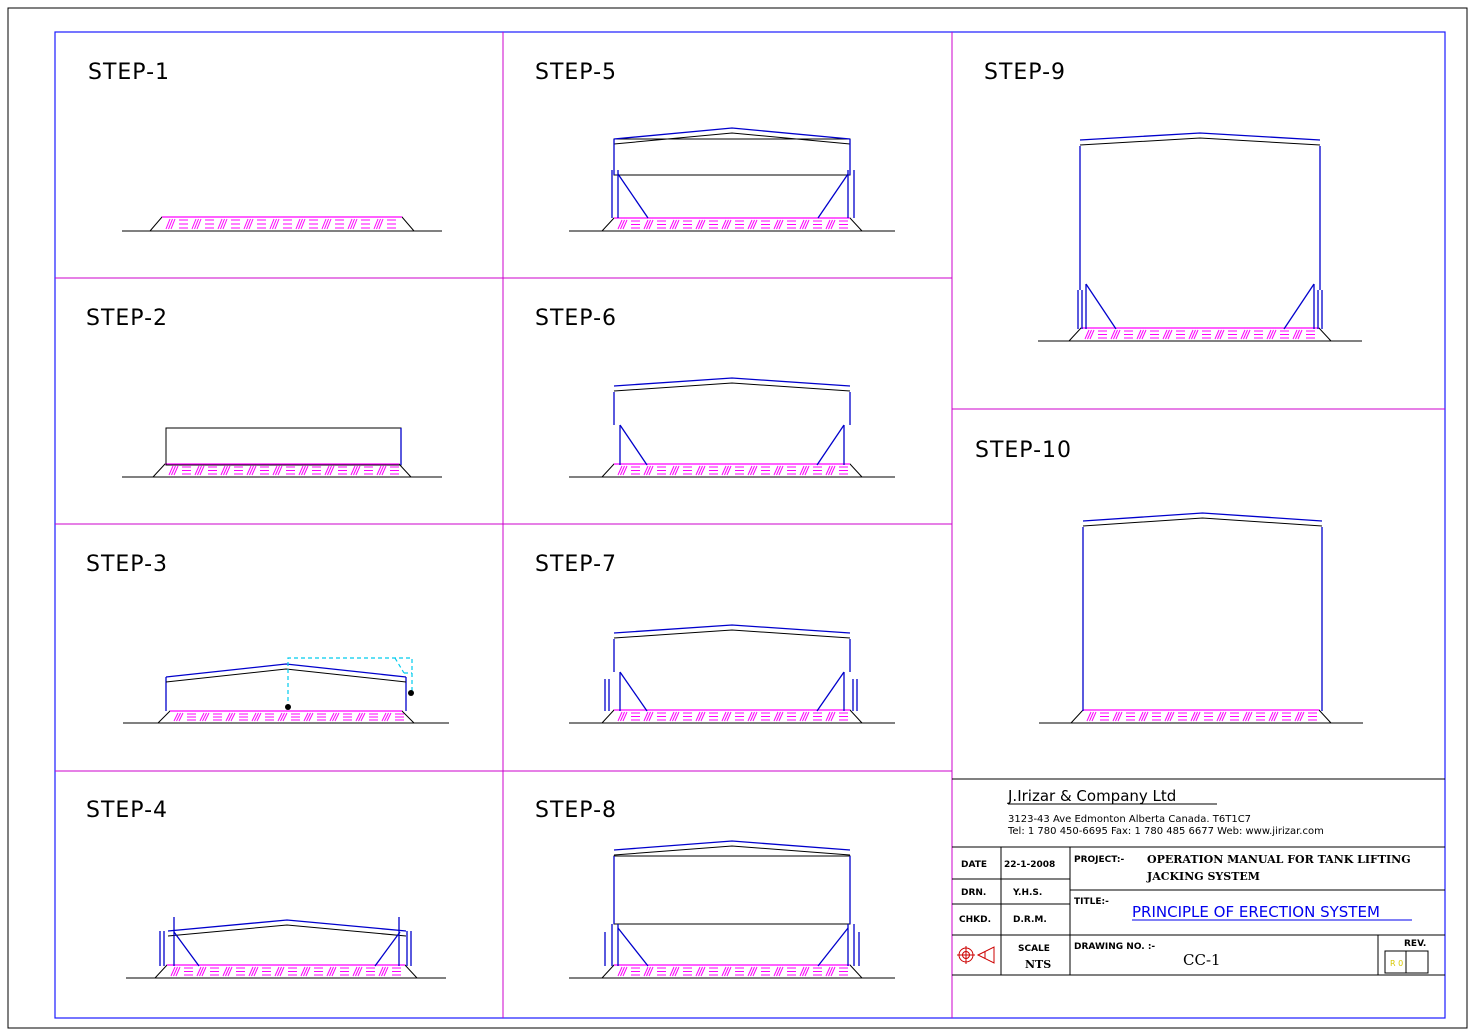 The image size is (1475, 1036). I want to click on step-2-drawing, so click(282, 452).